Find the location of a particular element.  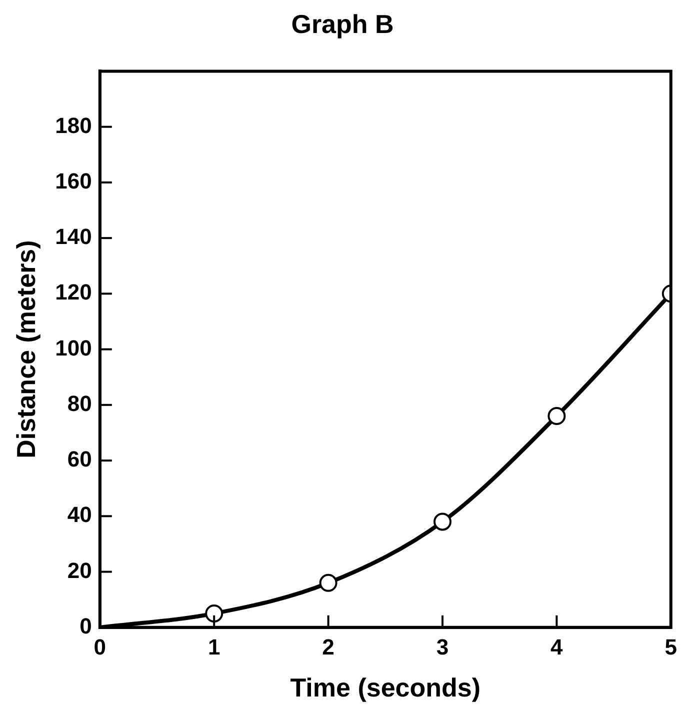

y-tick-label: 100 is located at coordinates (73, 347).